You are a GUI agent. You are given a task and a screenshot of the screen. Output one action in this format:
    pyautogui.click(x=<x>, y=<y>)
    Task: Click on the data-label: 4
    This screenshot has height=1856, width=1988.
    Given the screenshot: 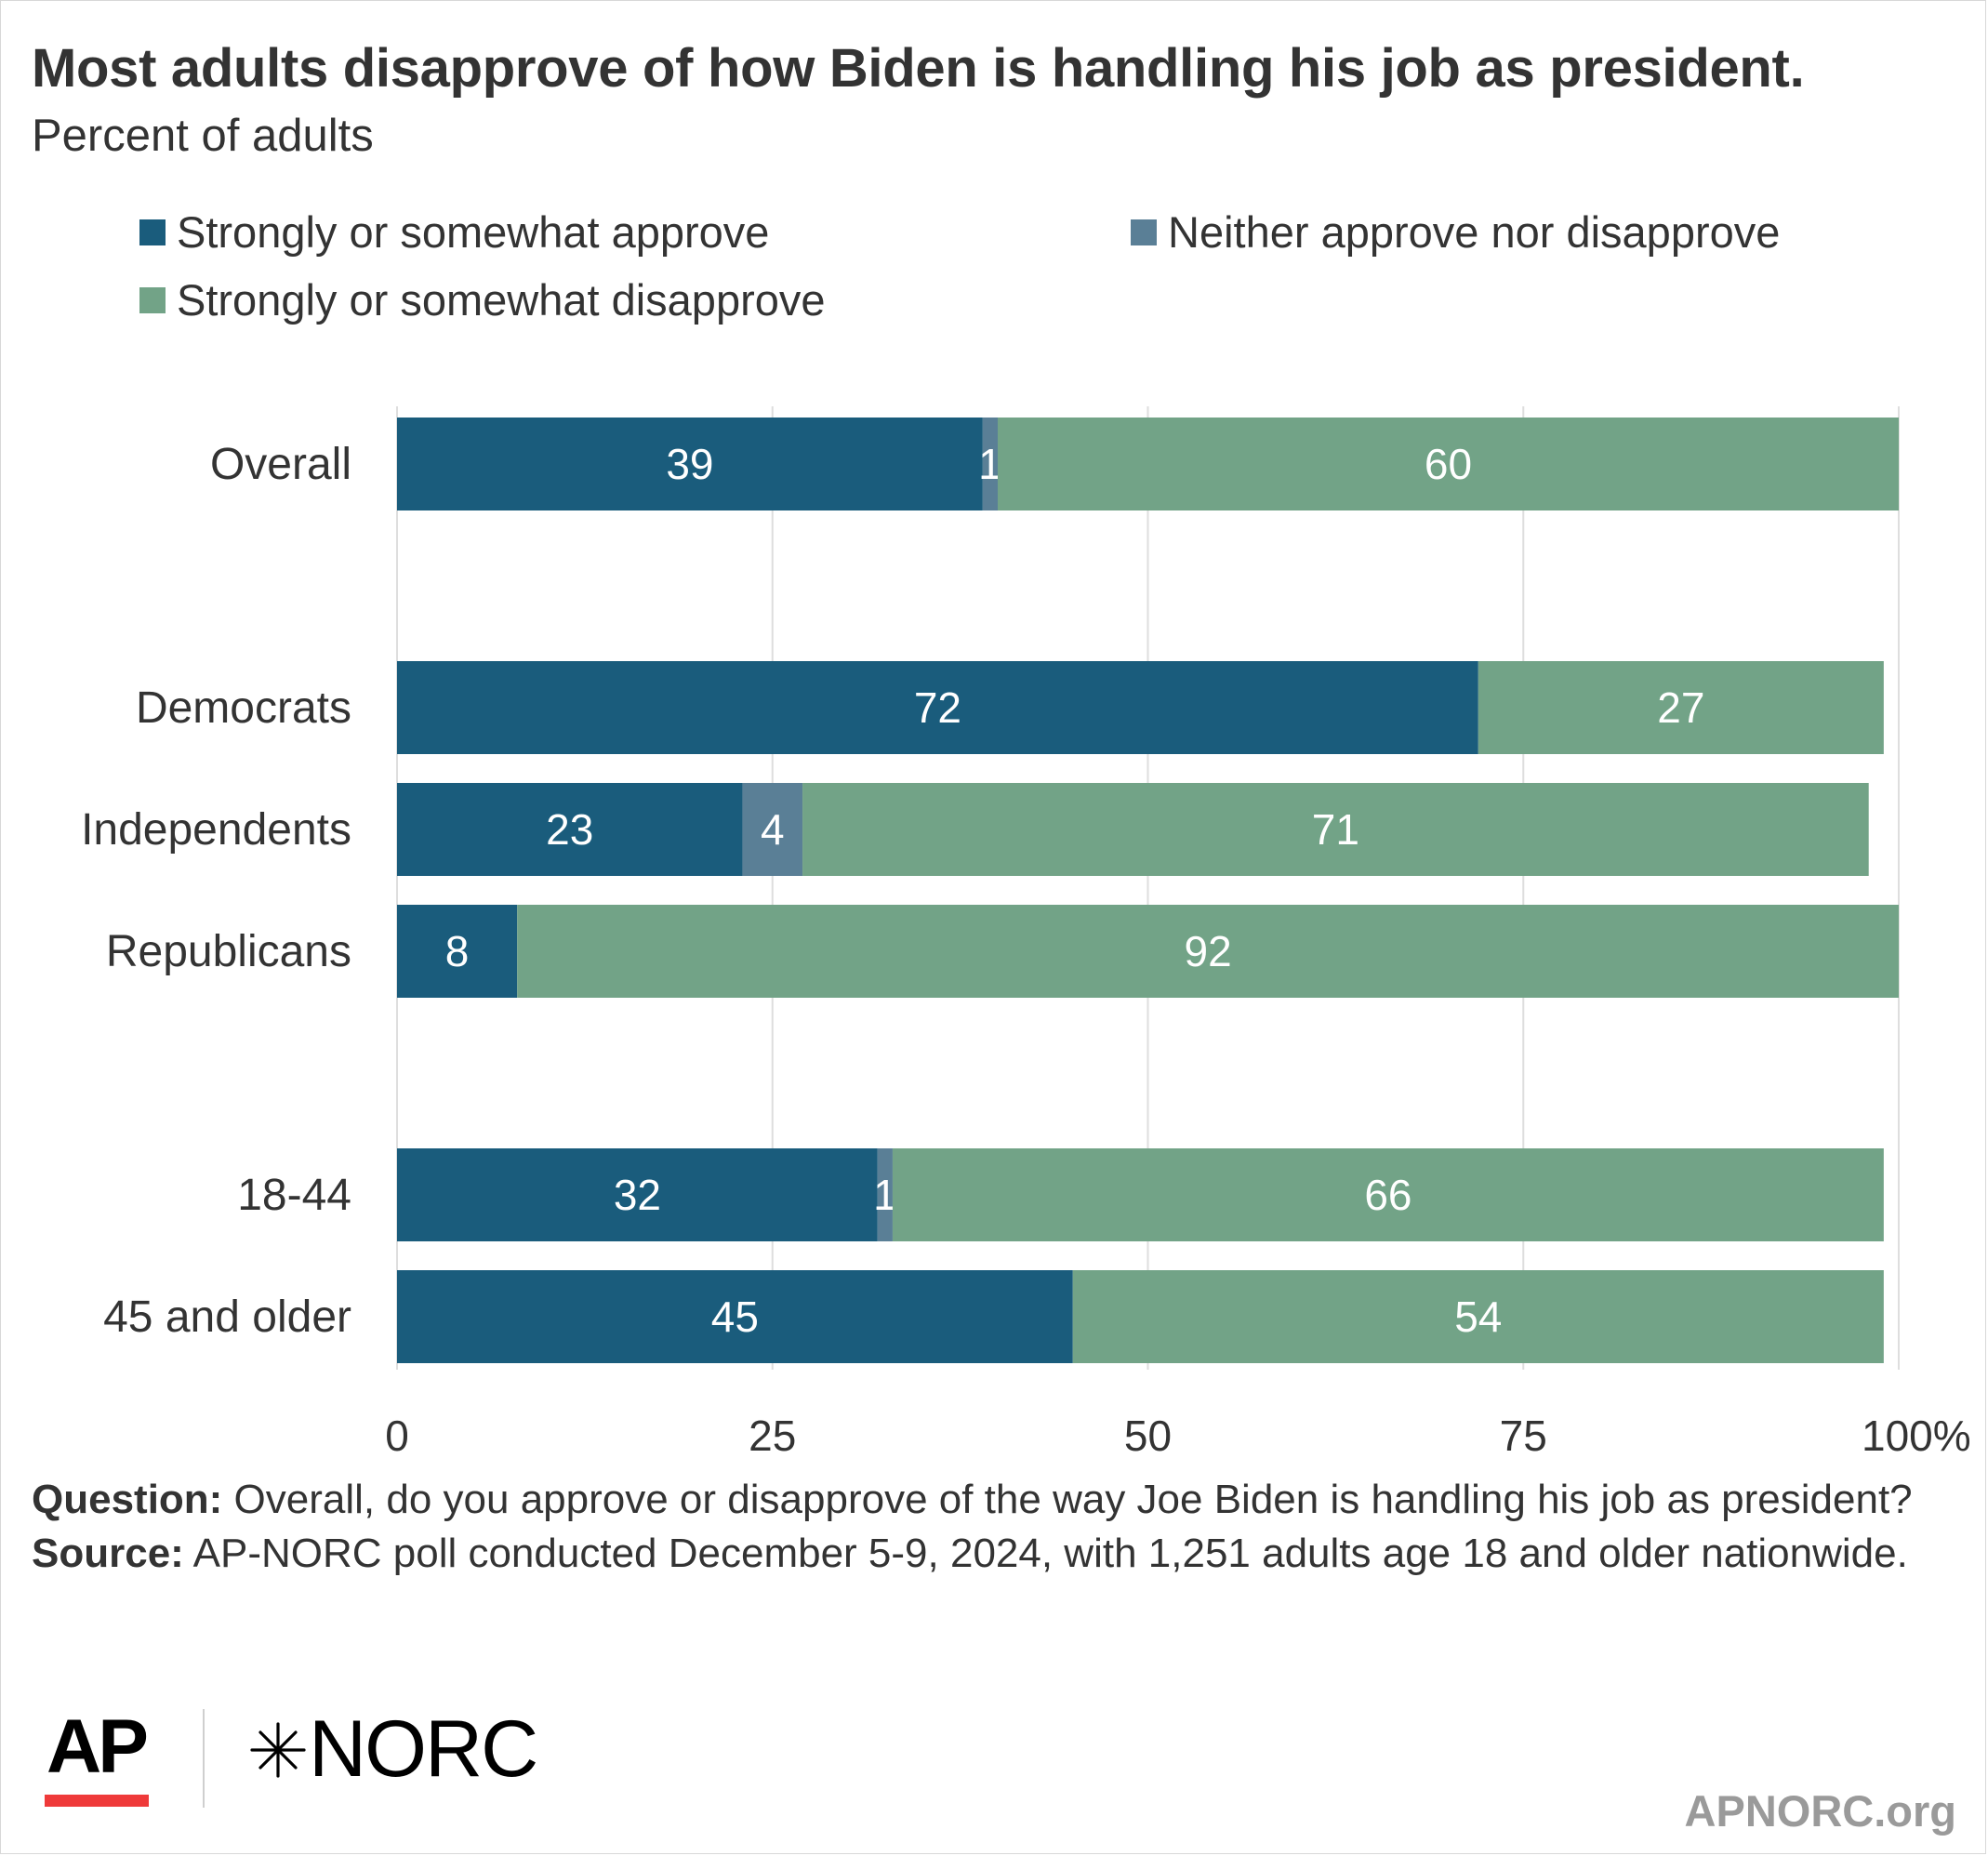 What is the action you would take?
    pyautogui.click(x=773, y=830)
    